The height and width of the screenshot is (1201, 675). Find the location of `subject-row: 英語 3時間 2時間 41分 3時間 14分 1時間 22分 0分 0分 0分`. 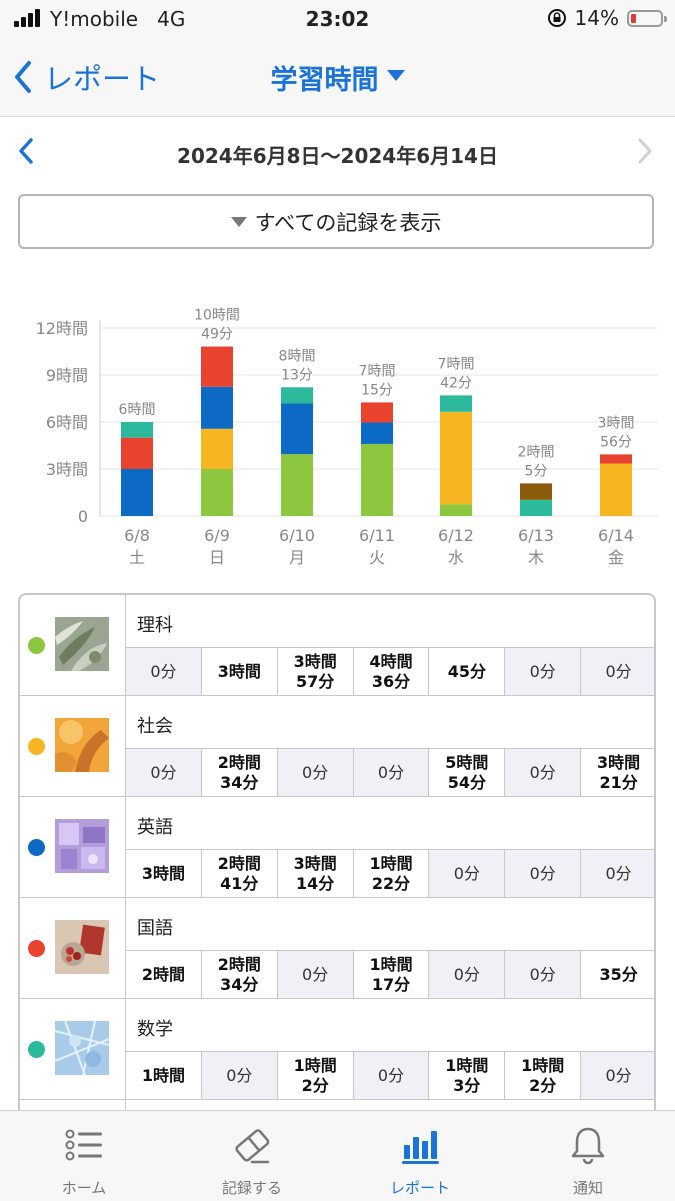

subject-row: 英語 3時間 2時間 41分 3時間 14分 1時間 22分 0分 0分 0分 is located at coordinates (337, 847).